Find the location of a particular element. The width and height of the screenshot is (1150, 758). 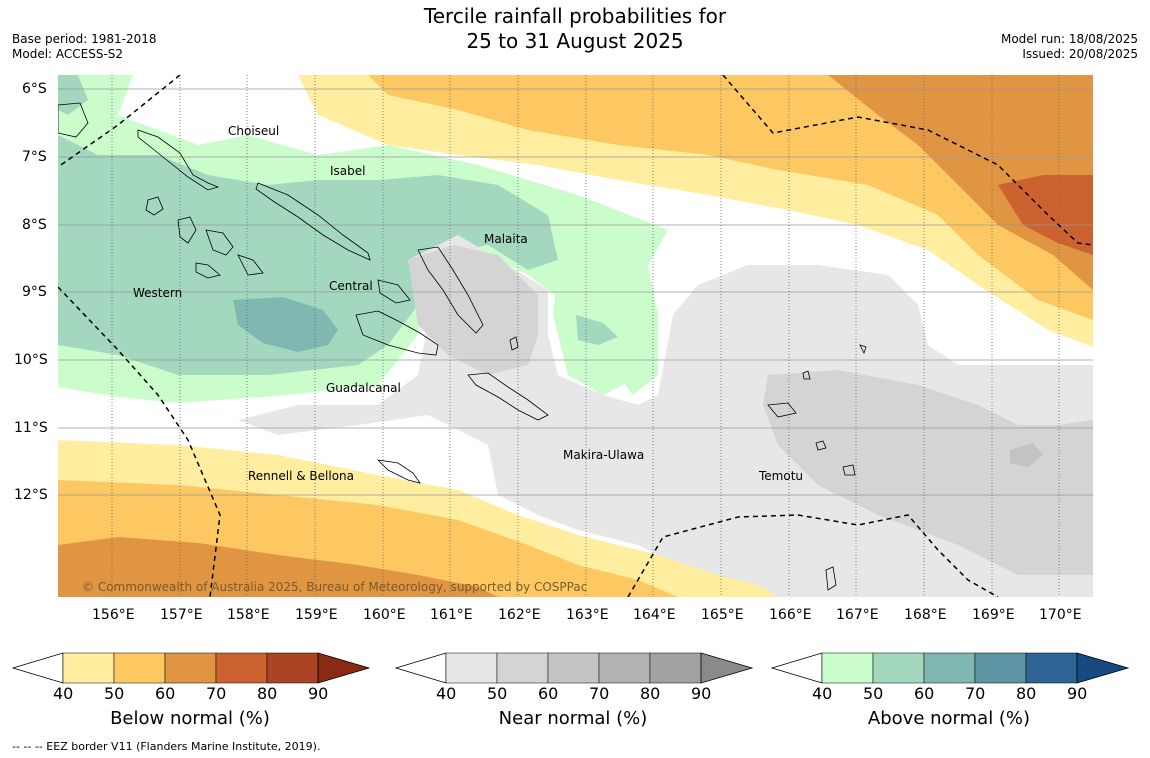

lon-label: 163°E is located at coordinates (587, 615).